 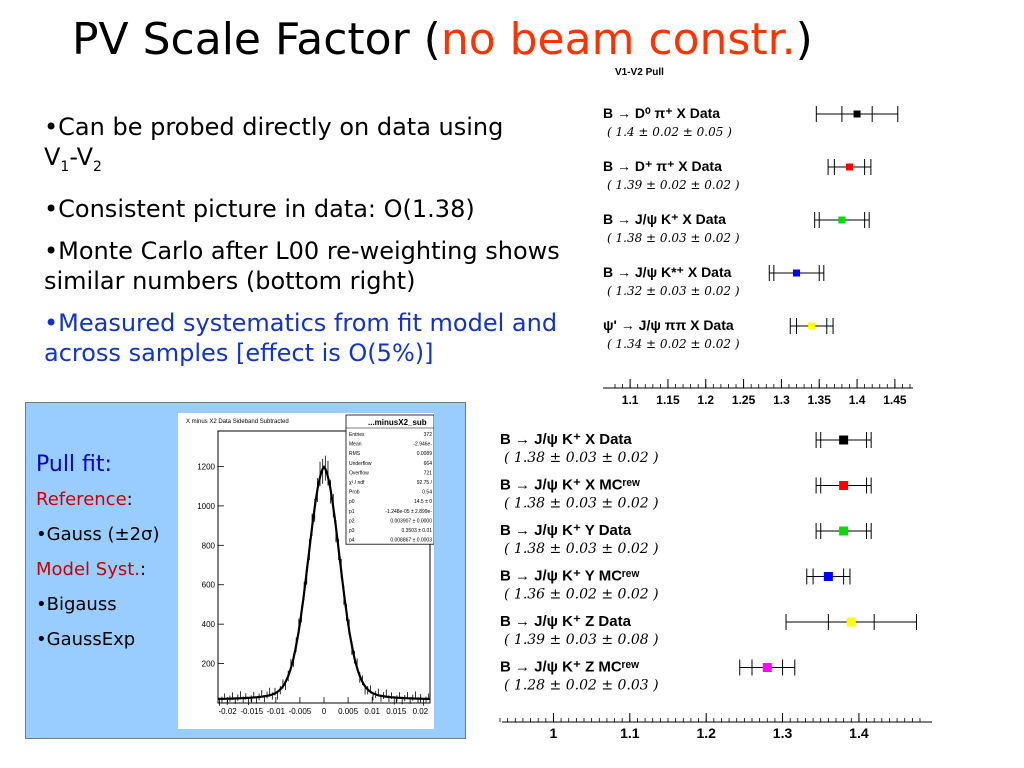 I want to click on stats-key: p1, so click(x=352, y=512).